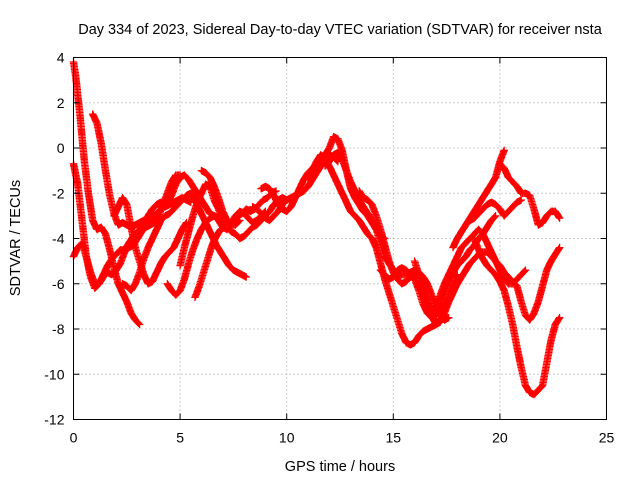 Image resolution: width=640 pixels, height=480 pixels. Describe the element at coordinates (61, 58) in the screenshot. I see `y-tick-label: 4` at that location.